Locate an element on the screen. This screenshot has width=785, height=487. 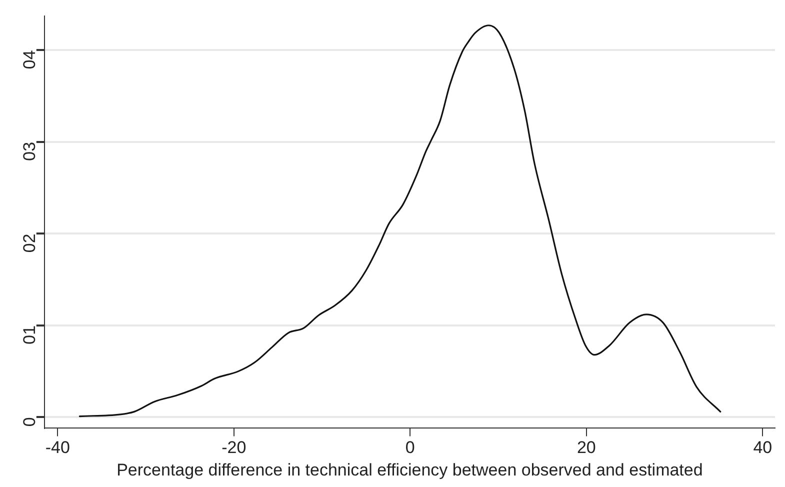
y-tick-label: 04 is located at coordinates (30, 60).